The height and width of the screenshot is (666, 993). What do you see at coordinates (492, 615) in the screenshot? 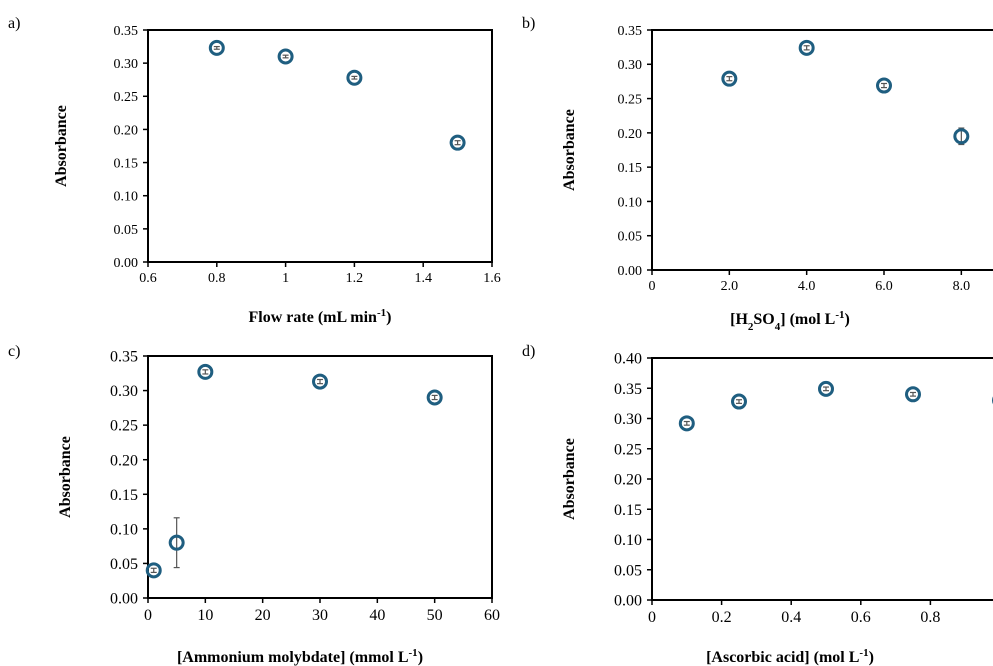
I see `x-tick-label: 60` at bounding box center [492, 615].